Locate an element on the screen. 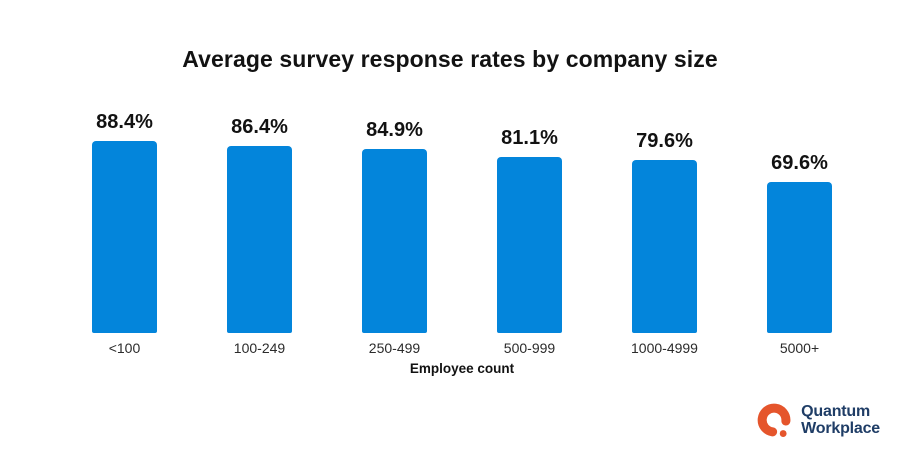 Image resolution: width=900 pixels, height=450 pixels. x-tick-label: 5000+ is located at coordinates (799, 348).